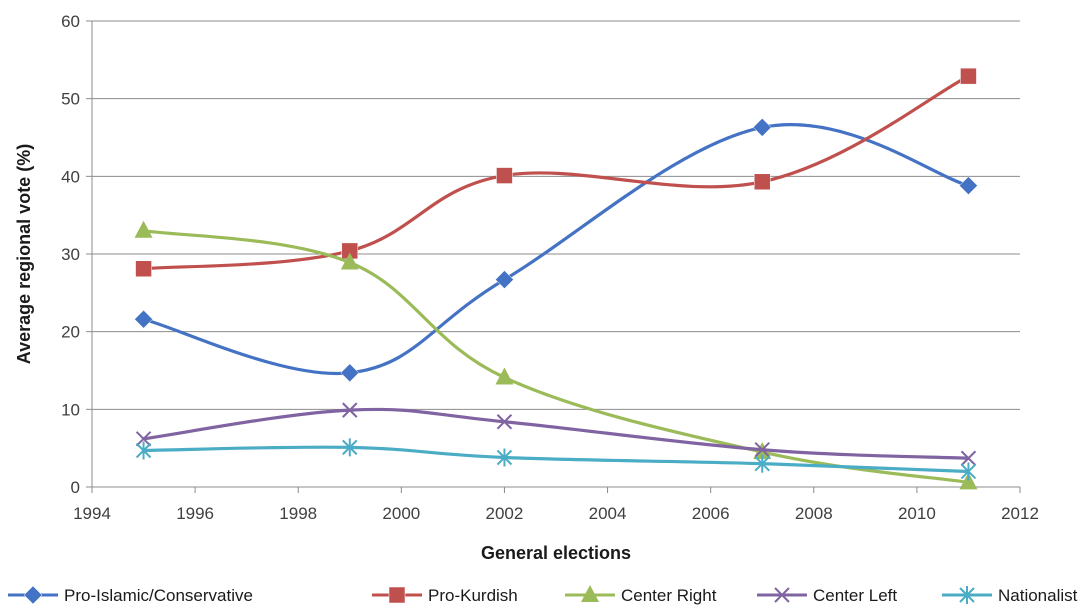 The height and width of the screenshot is (610, 1087). What do you see at coordinates (814, 513) in the screenshot?
I see `x-tick-label: 2008` at bounding box center [814, 513].